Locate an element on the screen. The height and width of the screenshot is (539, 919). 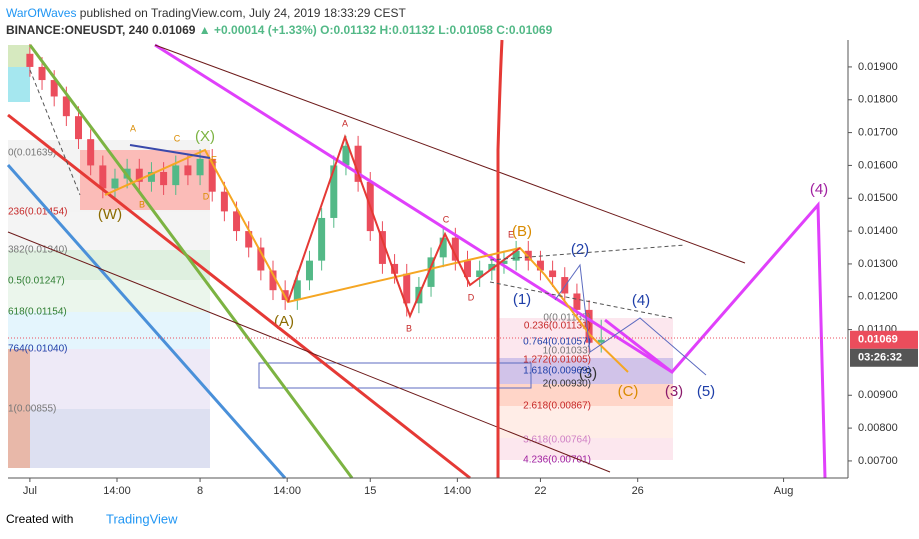
y-tick-label: 0.01200 is located at coordinates (878, 297).